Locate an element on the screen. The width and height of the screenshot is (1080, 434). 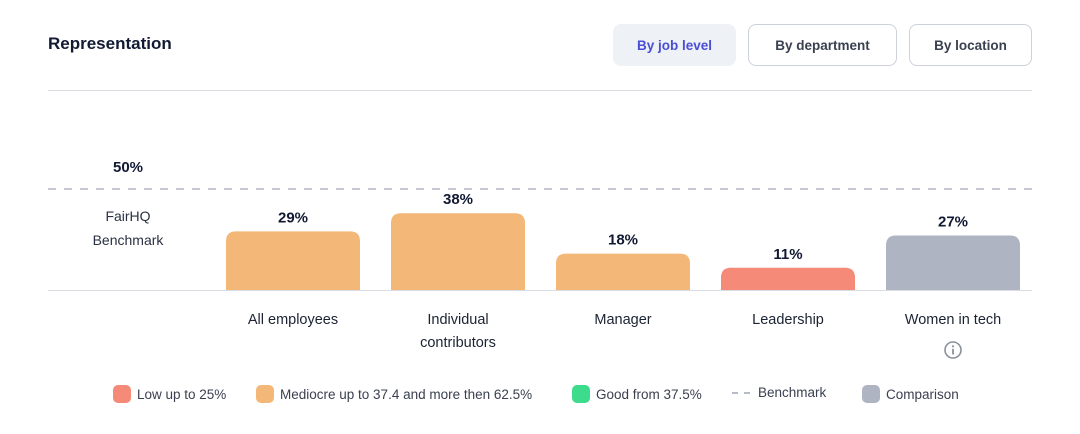
category-label-leadership: Leadership is located at coordinates (788, 320).